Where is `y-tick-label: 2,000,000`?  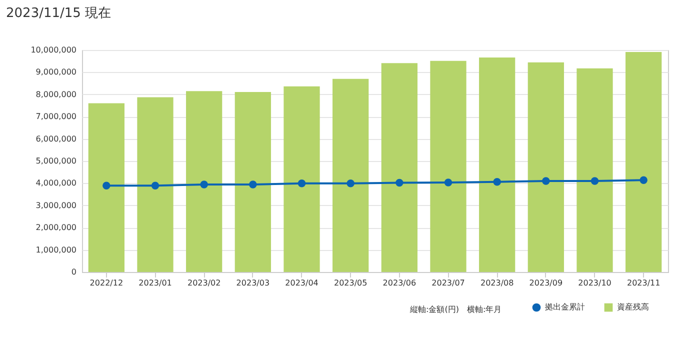
y-tick-label: 2,000,000 is located at coordinates (56, 227).